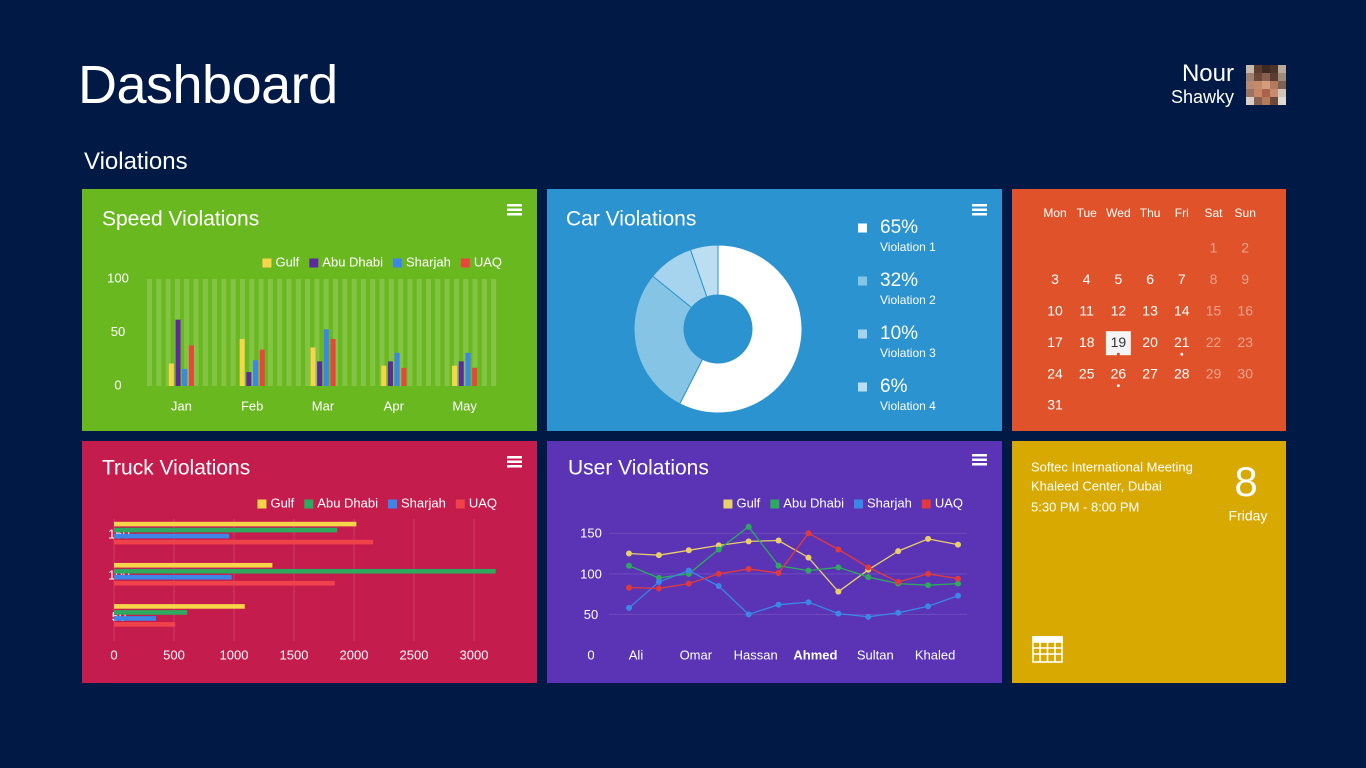  What do you see at coordinates (294, 654) in the screenshot?
I see `x-tick-label: 1500` at bounding box center [294, 654].